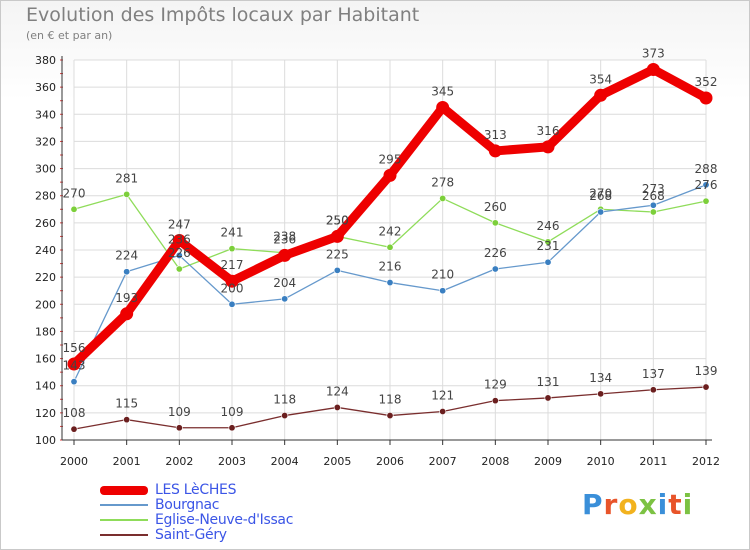 Image resolution: width=750 pixels, height=550 pixels. Describe the element at coordinates (232, 288) in the screenshot. I see `data-label-bourgnac: 200` at that location.